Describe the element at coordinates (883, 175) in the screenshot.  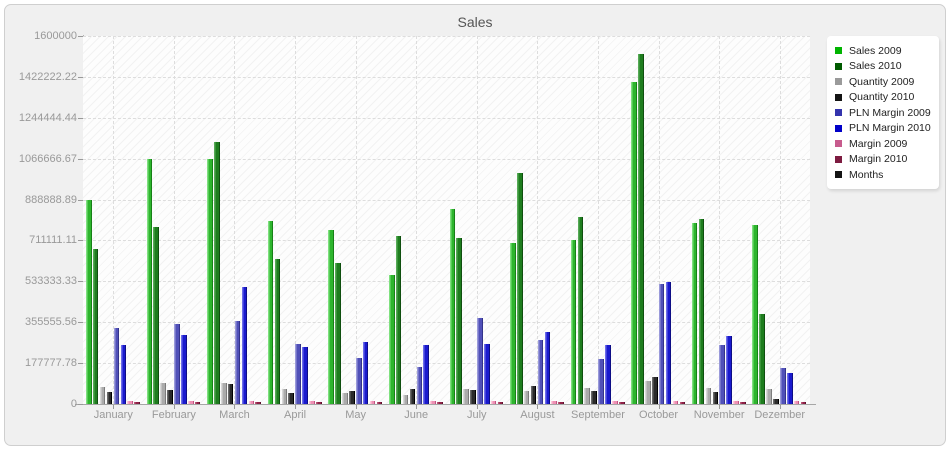
I see `legend-item: Months` at that location.